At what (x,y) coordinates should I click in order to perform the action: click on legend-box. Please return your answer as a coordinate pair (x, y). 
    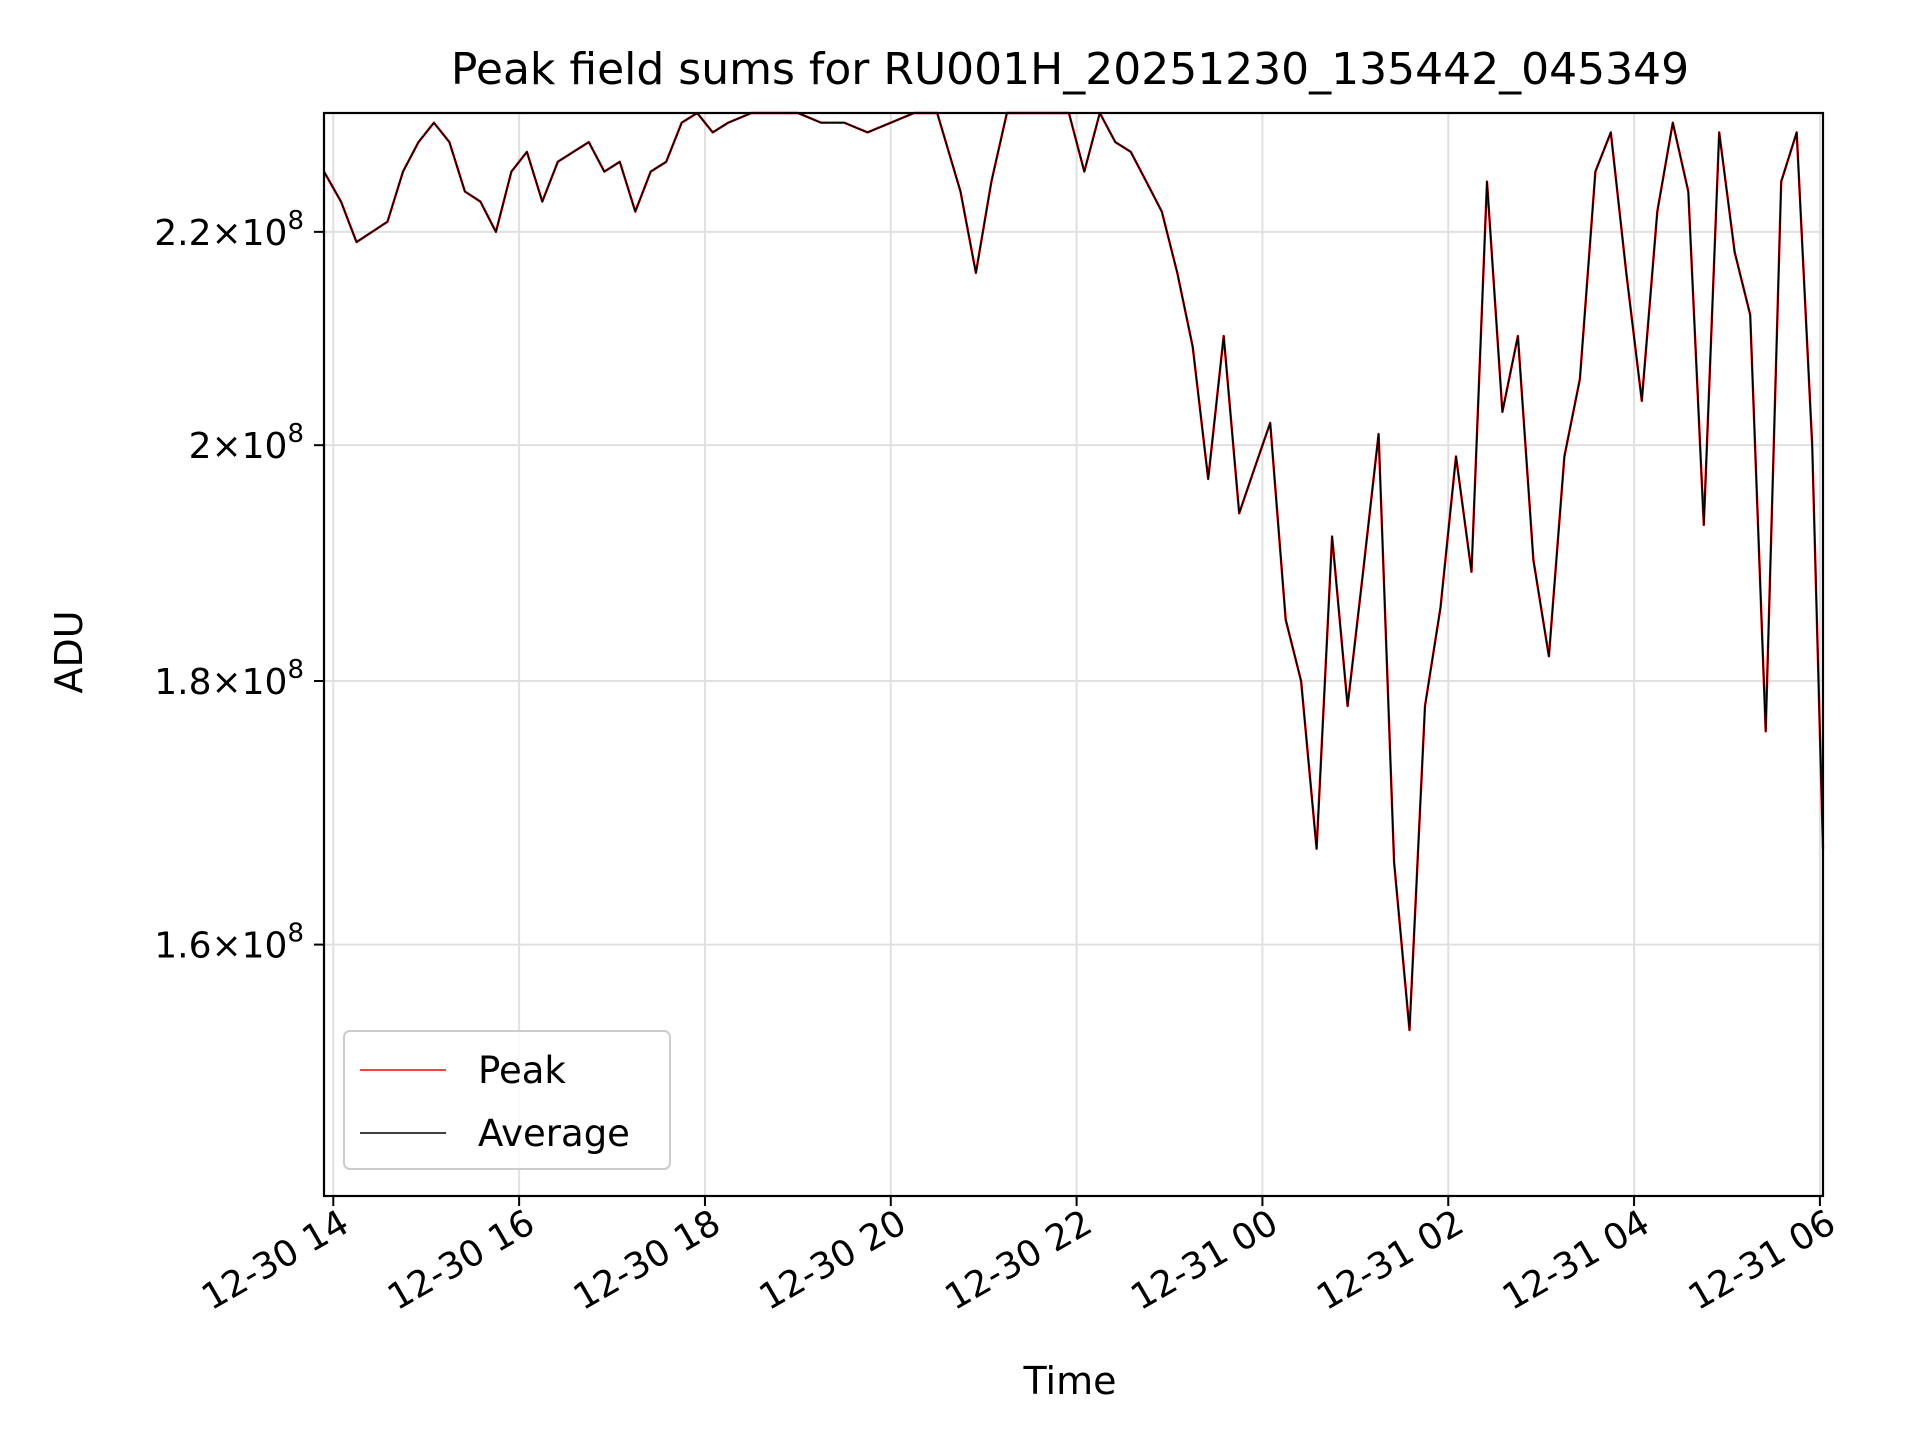
    Looking at the image, I should click on (507, 1100).